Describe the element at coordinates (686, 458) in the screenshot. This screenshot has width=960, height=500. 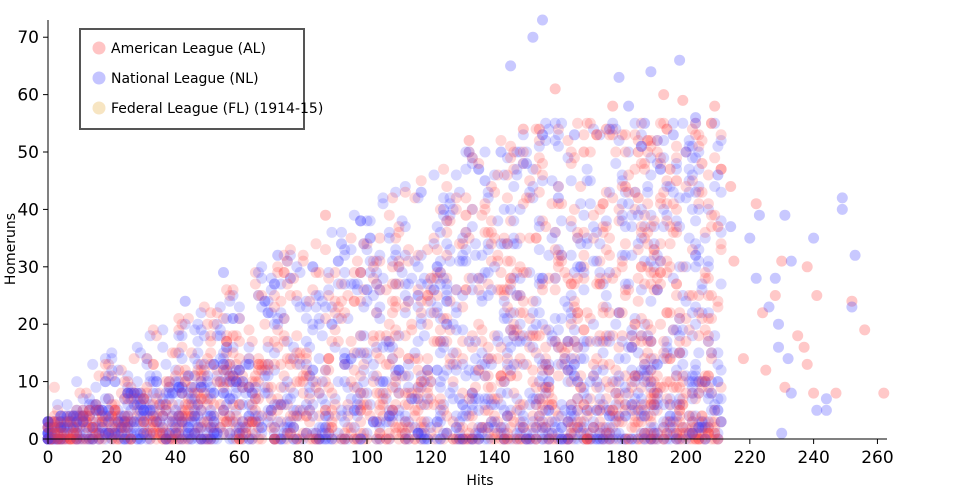
I see `x-tick-label: 200` at that location.